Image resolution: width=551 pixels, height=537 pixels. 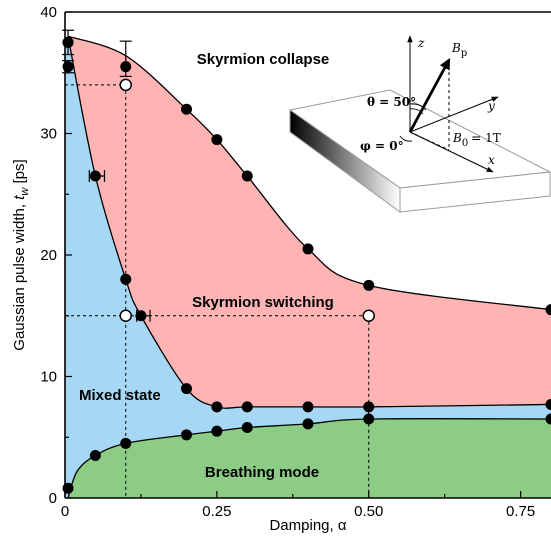 What do you see at coordinates (65, 511) in the screenshot?
I see `x-tick-label-0: 0` at bounding box center [65, 511].